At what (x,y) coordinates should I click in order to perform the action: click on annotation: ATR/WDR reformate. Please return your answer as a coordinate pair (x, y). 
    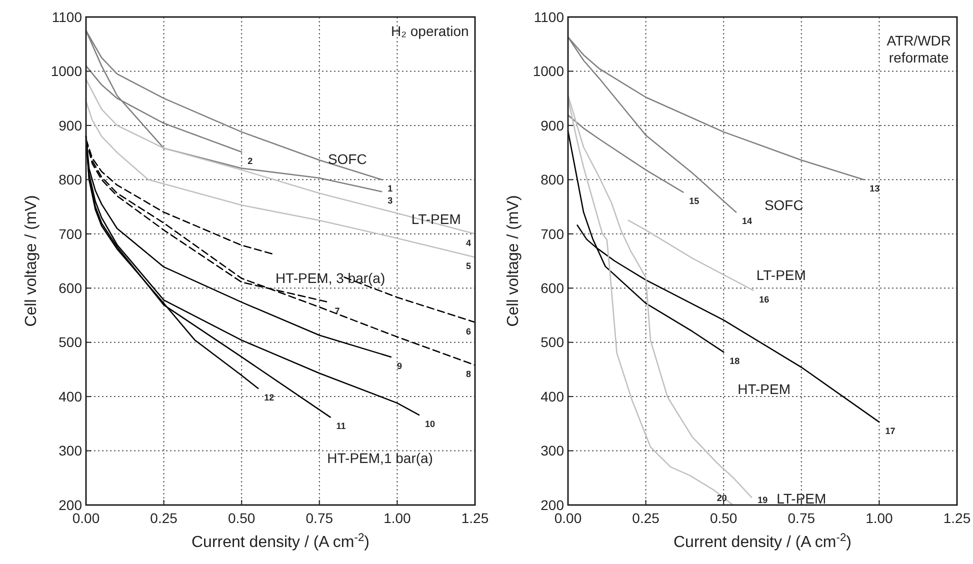
    Looking at the image, I should click on (919, 49).